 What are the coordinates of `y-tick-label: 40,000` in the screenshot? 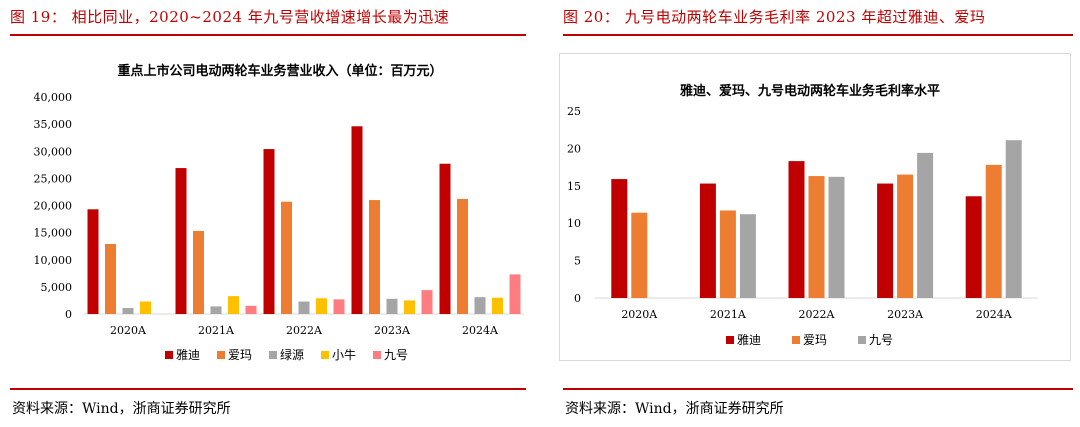 It's located at (53, 97).